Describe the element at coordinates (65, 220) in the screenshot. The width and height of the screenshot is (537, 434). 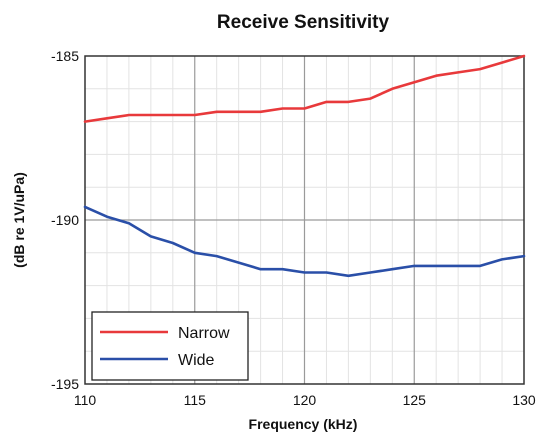
I see `y-tick-label: -190` at that location.